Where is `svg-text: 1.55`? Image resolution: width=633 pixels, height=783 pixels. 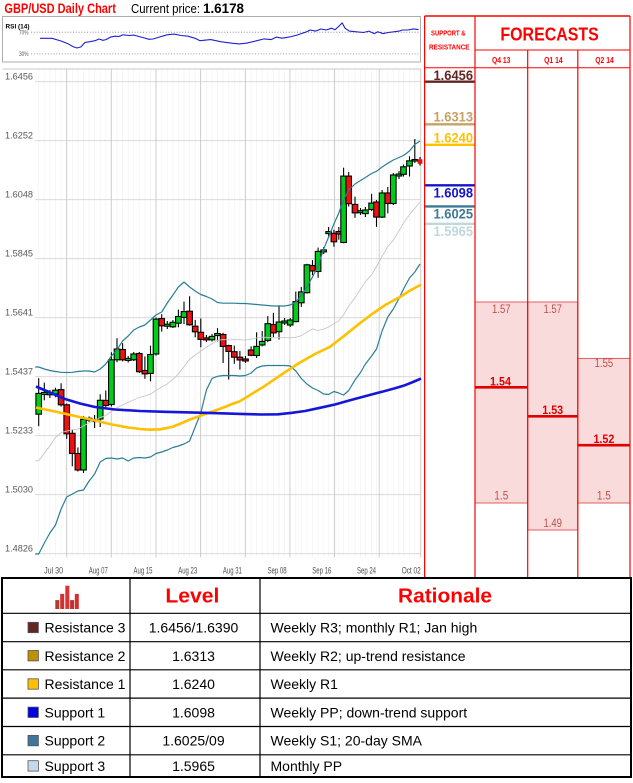 svg-text: 1.55 is located at coordinates (604, 363).